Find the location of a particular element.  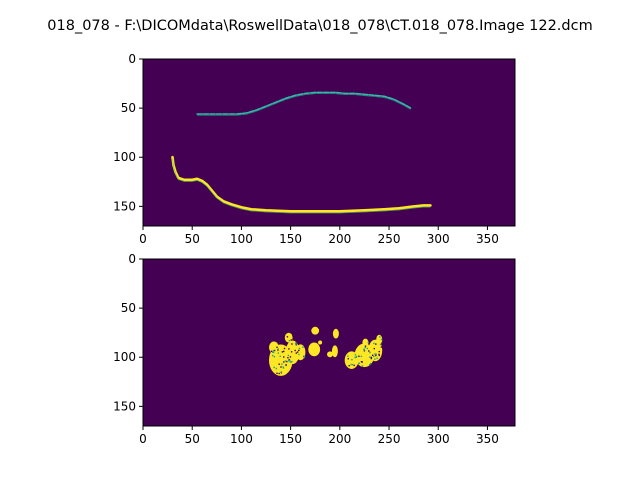

x-tick-label: 300 is located at coordinates (438, 439).